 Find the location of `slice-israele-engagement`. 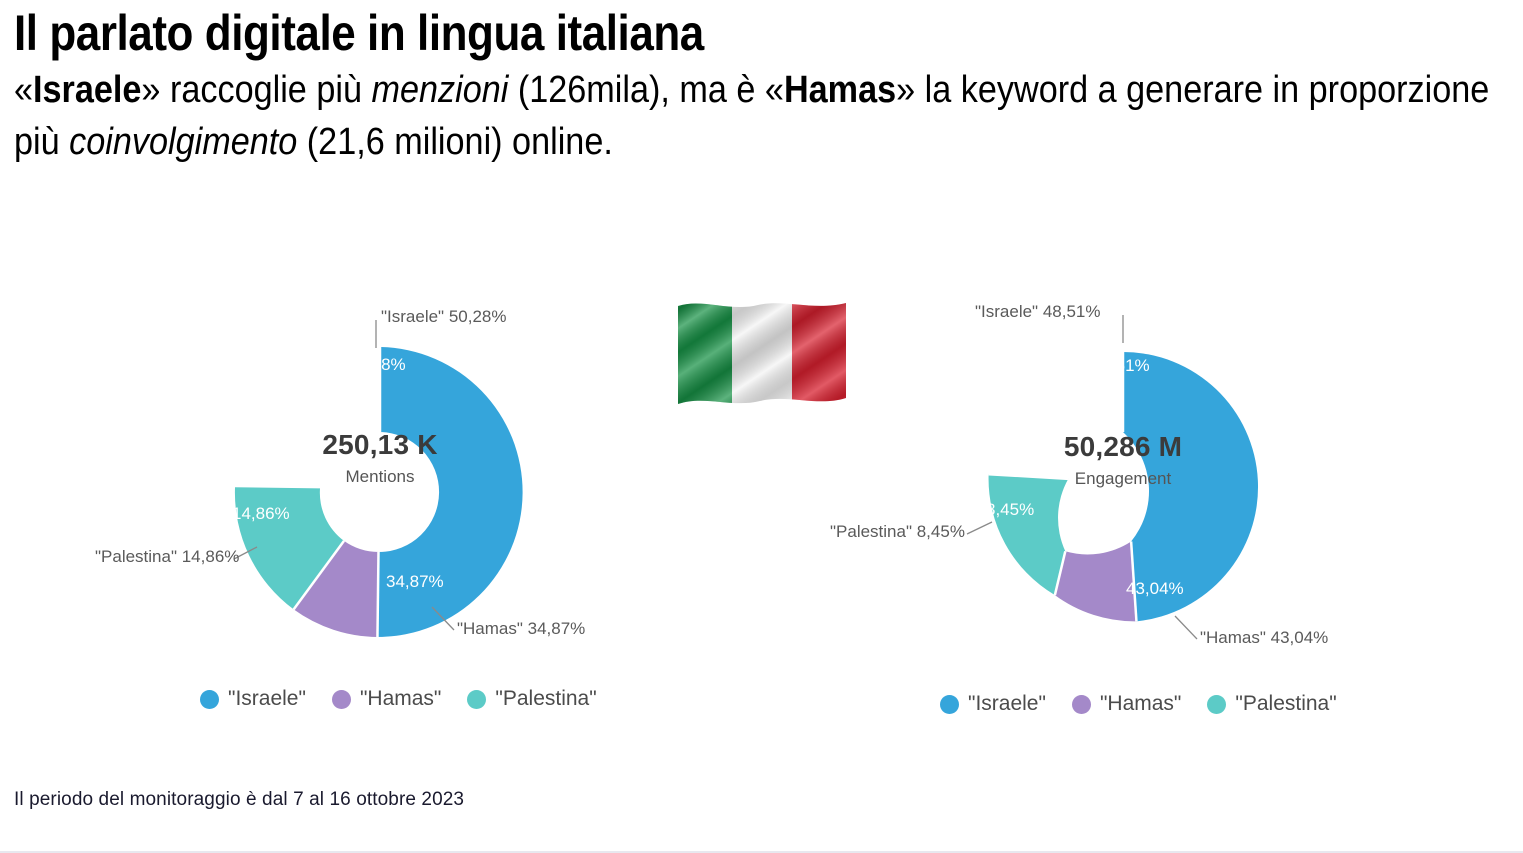

slice-israele-engagement is located at coordinates (1191, 487).